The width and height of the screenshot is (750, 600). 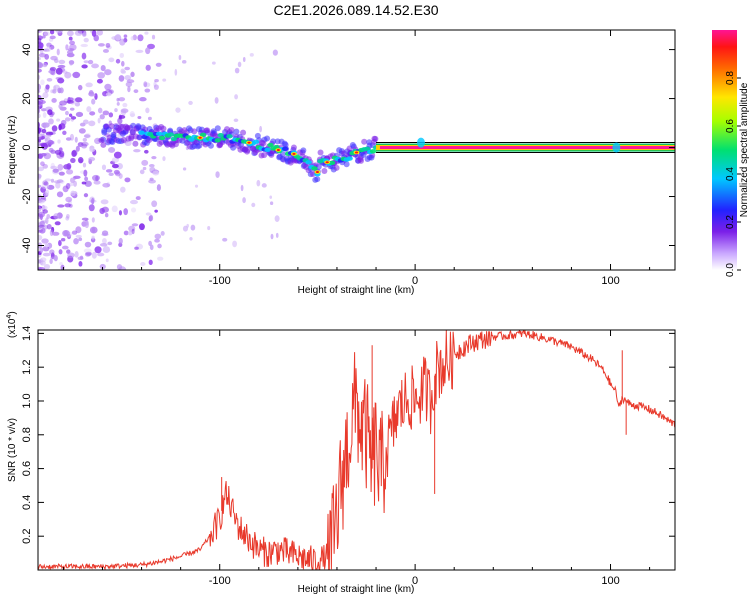 What do you see at coordinates (249, 142) in the screenshot?
I see `ridge-hotspot-center` at bounding box center [249, 142].